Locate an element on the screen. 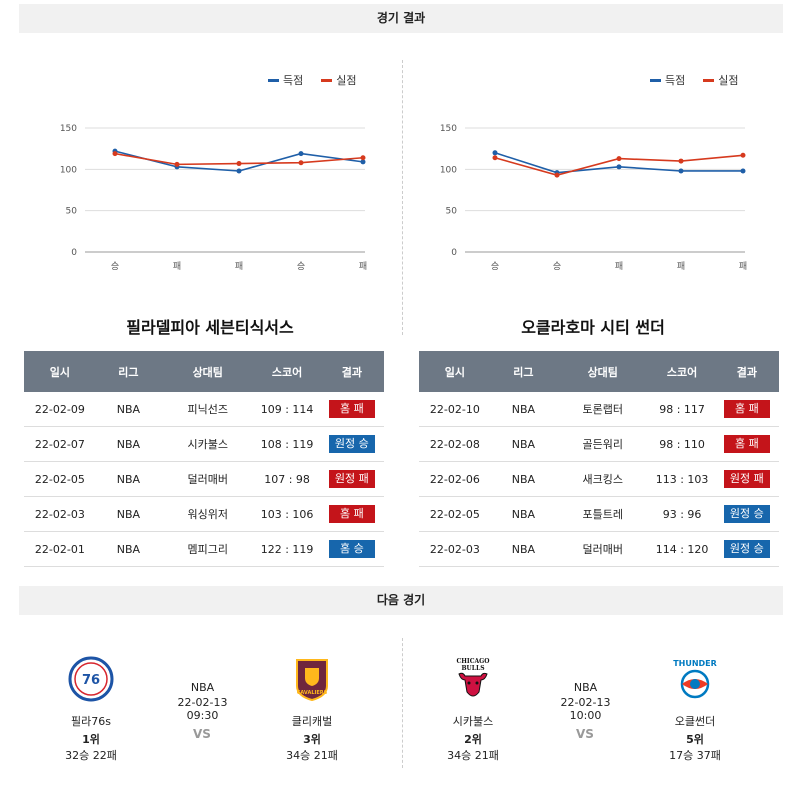  team-title-left: 필라델피아 세븐티식서스 is located at coordinates (210, 327).